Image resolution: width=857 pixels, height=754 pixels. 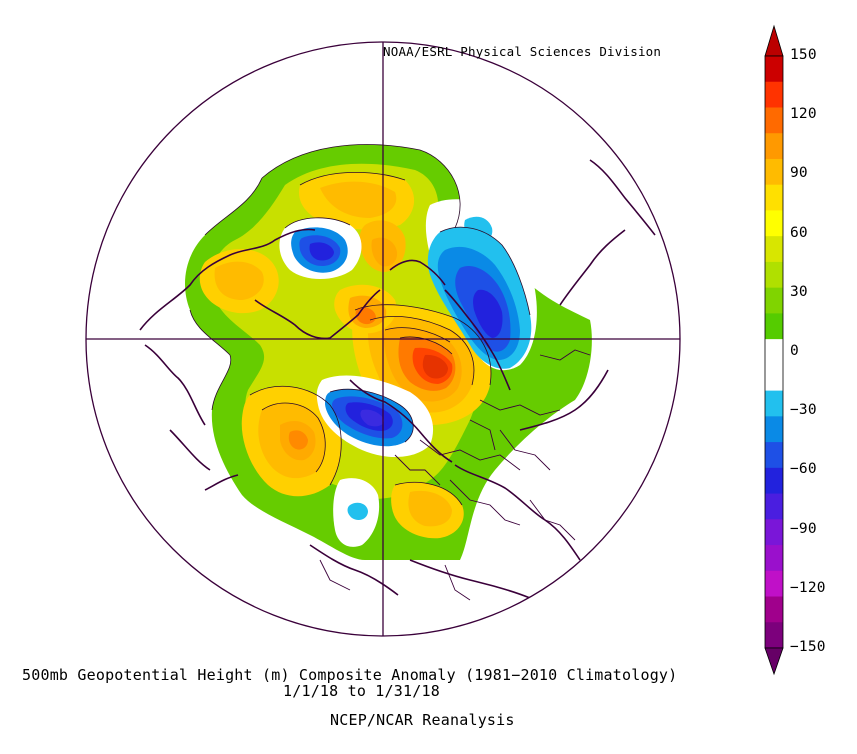 I want to click on negative-anomaly-region, so click(x=411, y=368).